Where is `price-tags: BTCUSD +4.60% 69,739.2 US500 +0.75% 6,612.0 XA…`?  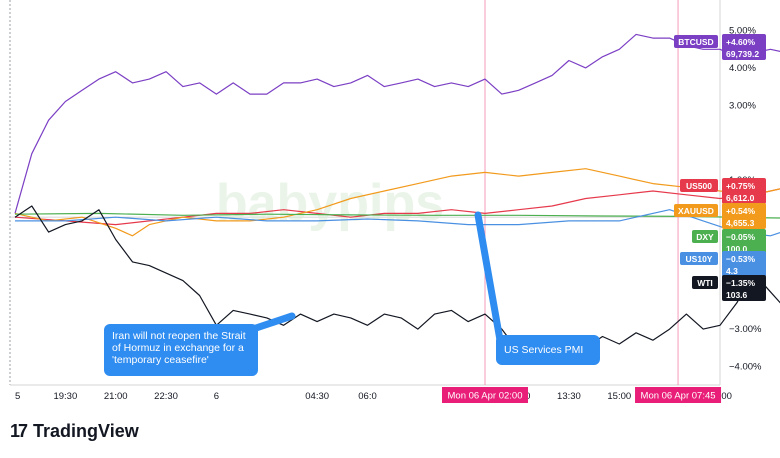
price-tags: BTCUSD +4.60% 69,739.2 US500 +0.75% 6,612.0 XA… is located at coordinates (720, 167).